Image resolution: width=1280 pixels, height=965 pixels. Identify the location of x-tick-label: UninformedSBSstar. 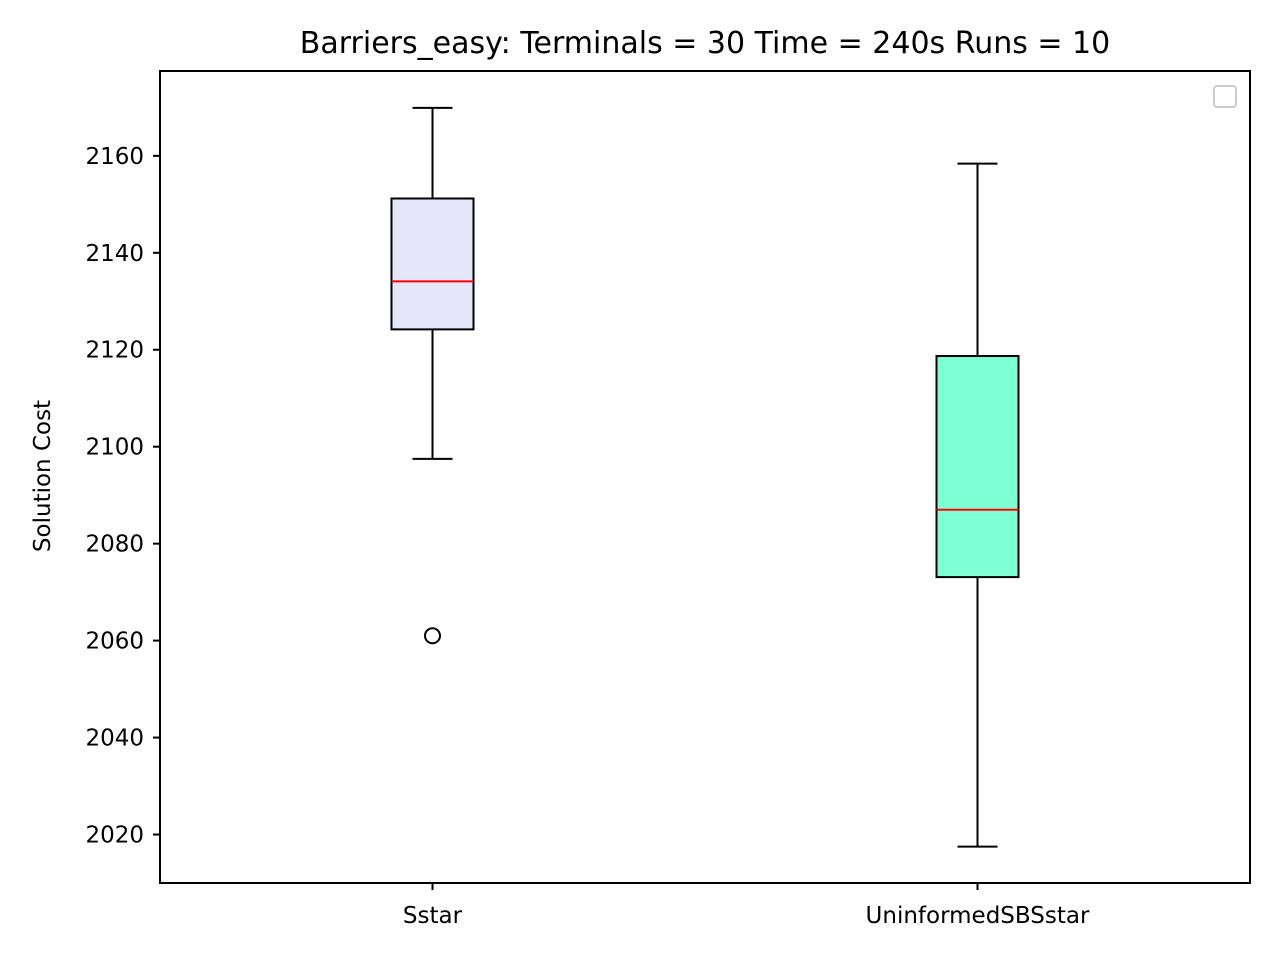
(978, 916).